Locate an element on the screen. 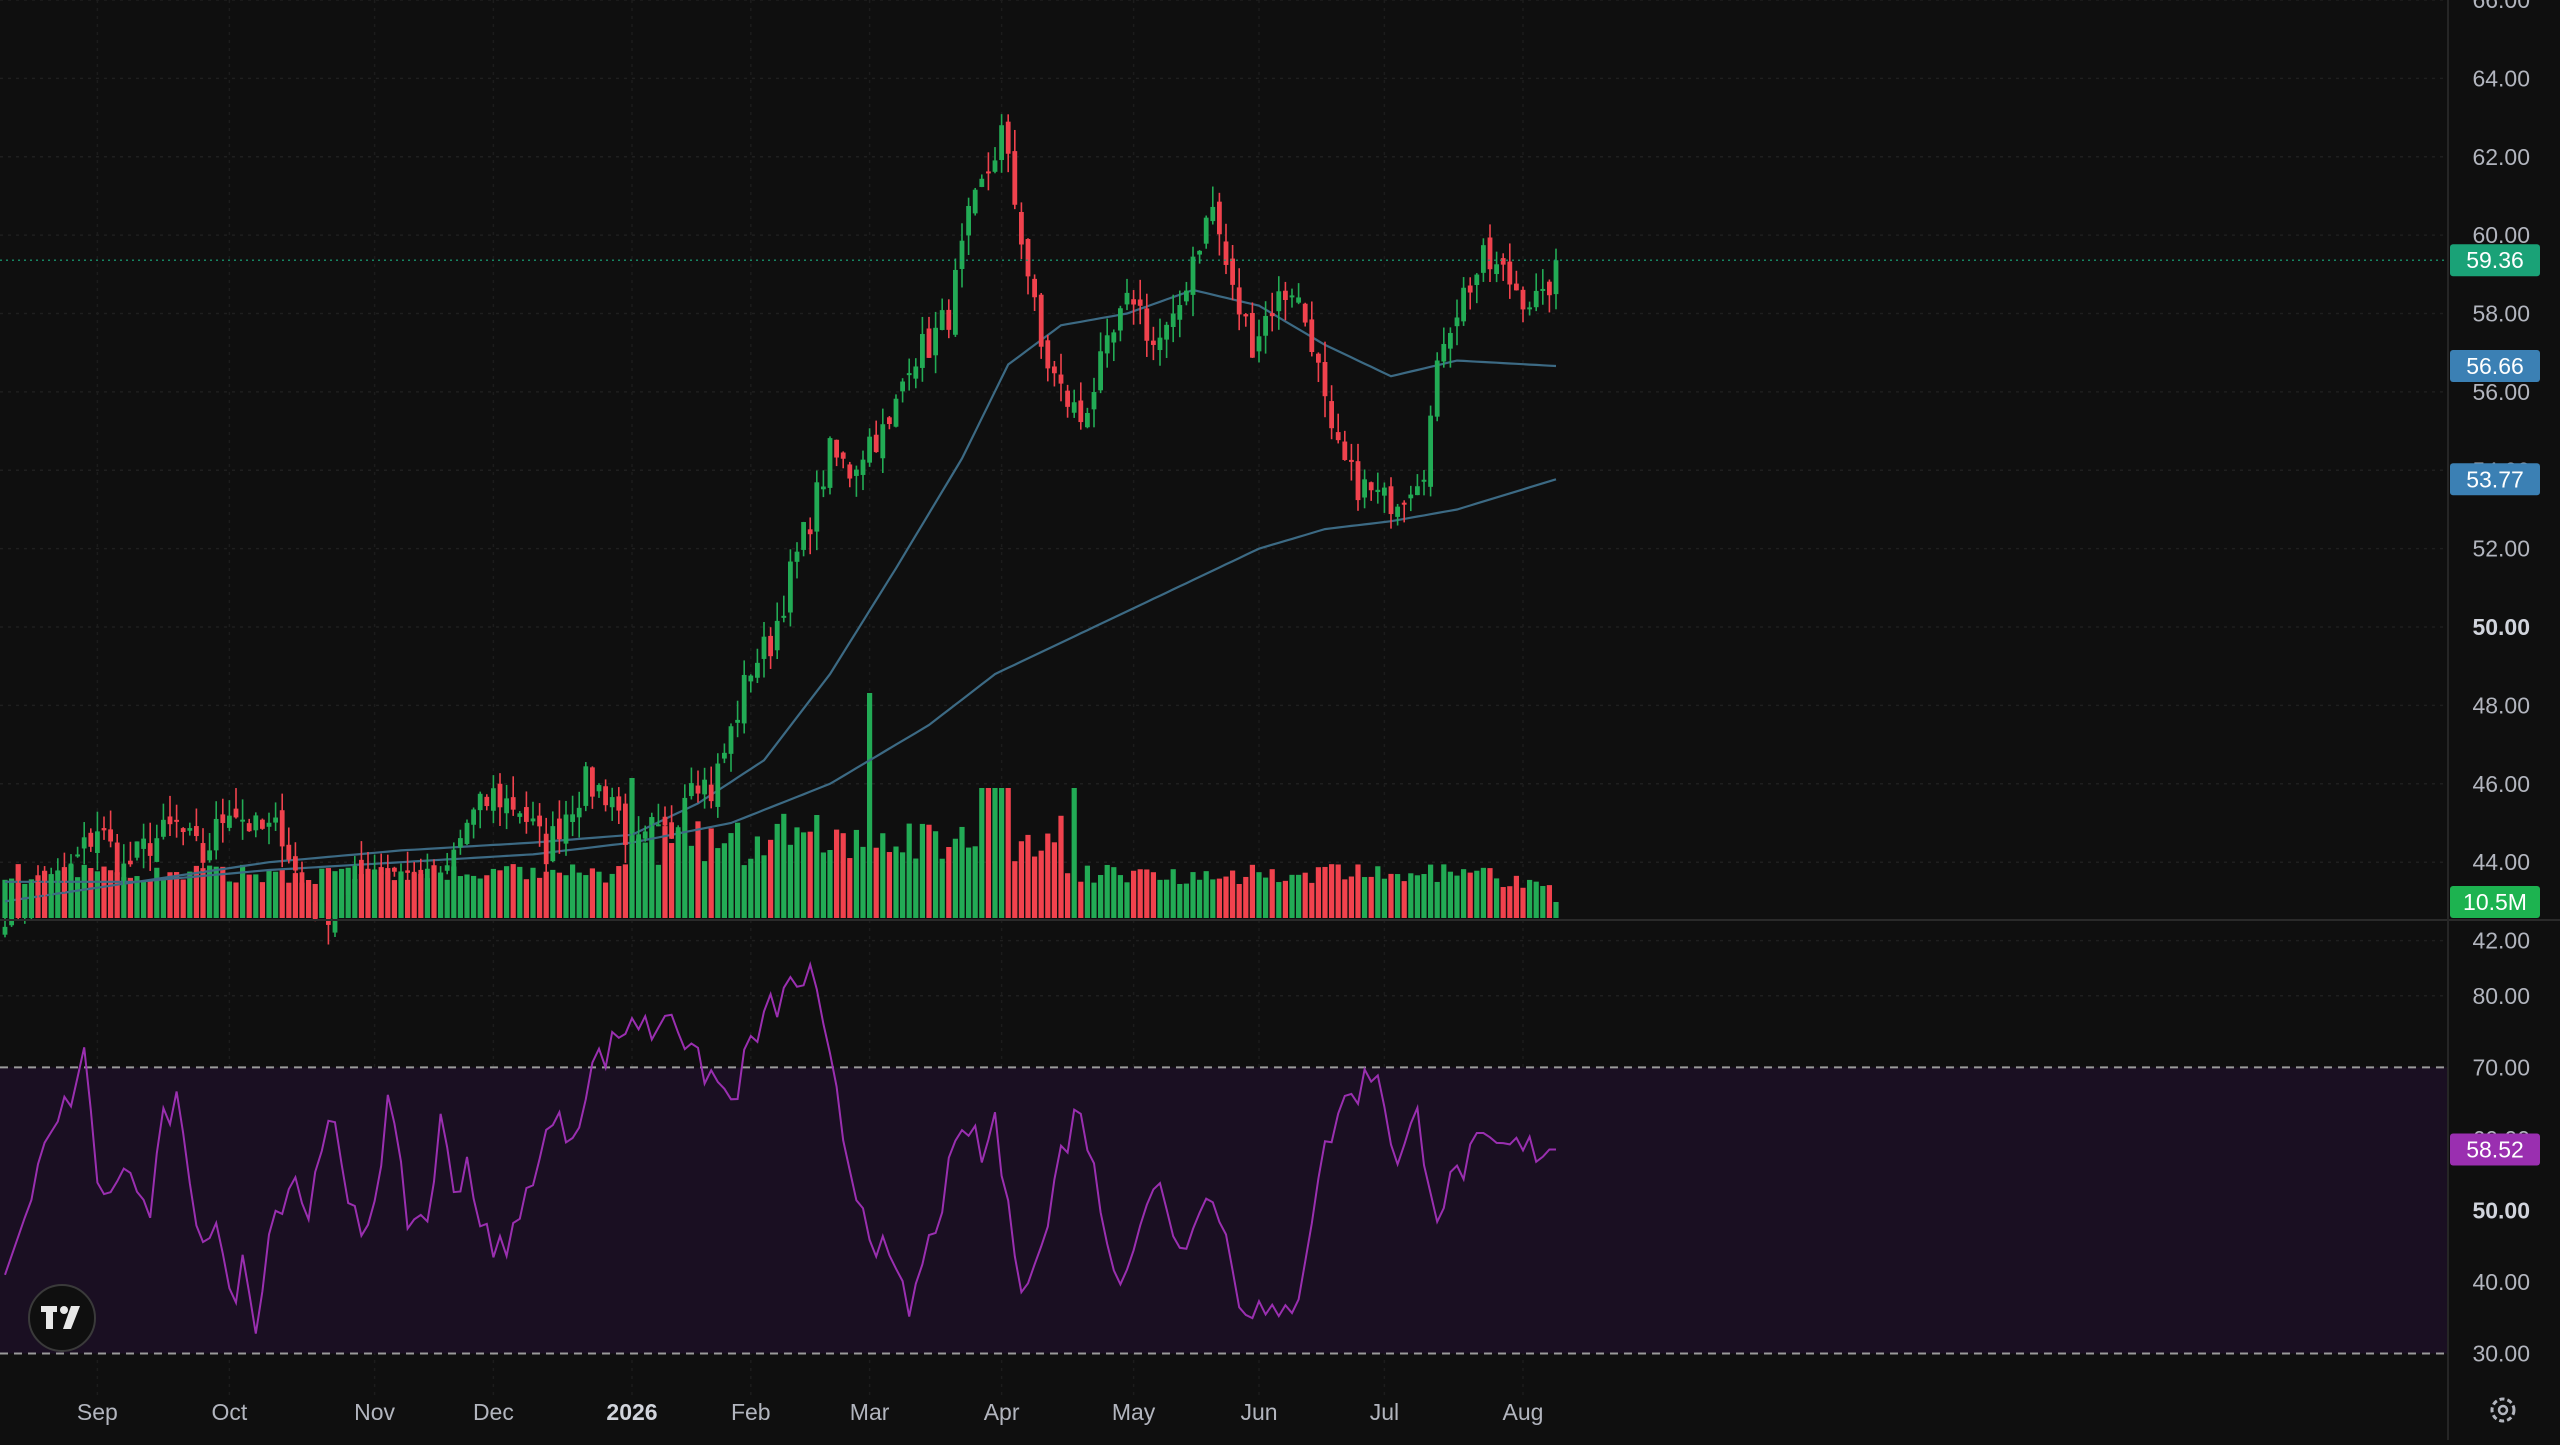  gear-icon is located at coordinates (2503, 1410).